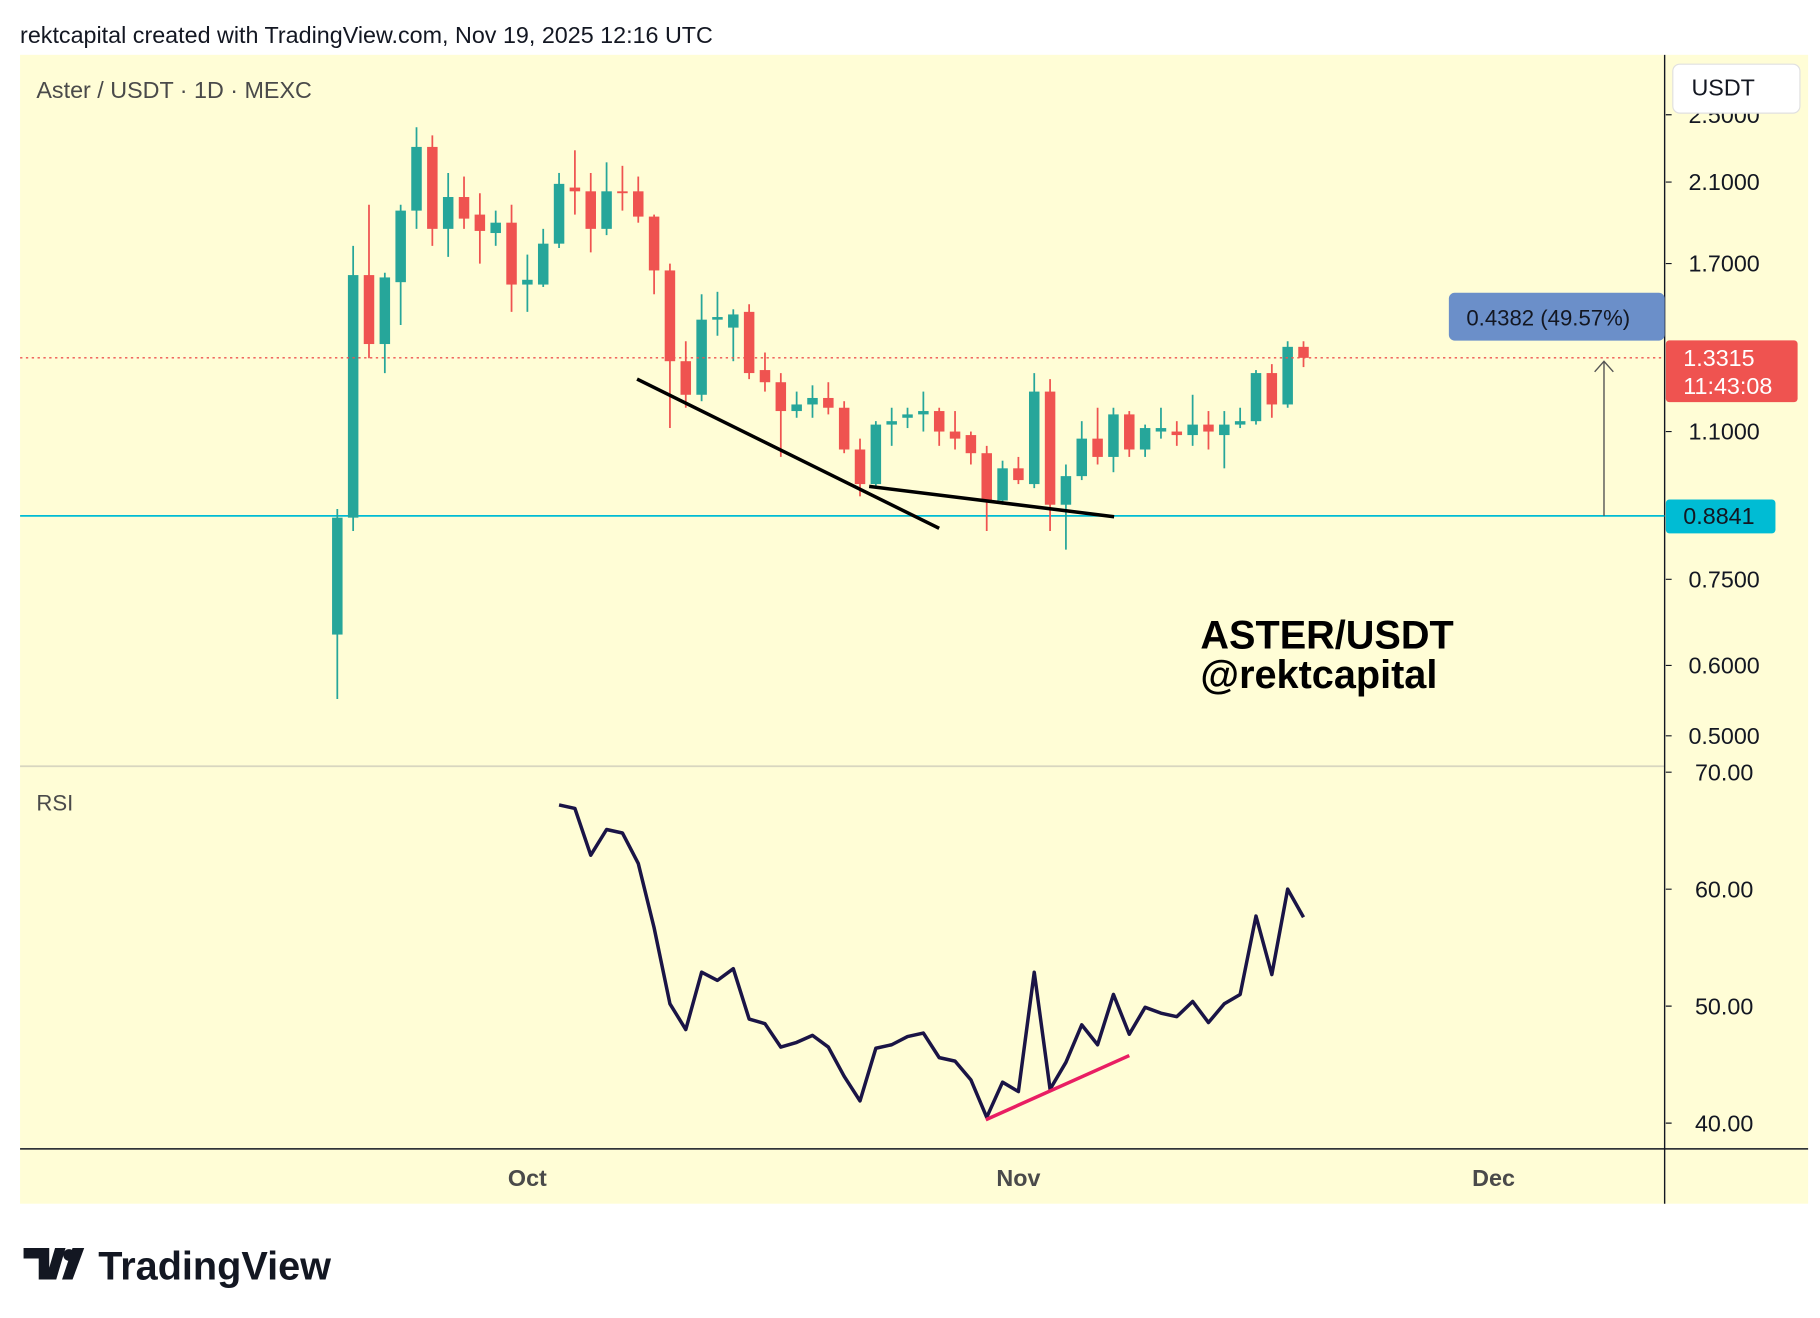 Image resolution: width=1820 pixels, height=1318 pixels. I want to click on support-label: 0.8841, so click(1718, 516).